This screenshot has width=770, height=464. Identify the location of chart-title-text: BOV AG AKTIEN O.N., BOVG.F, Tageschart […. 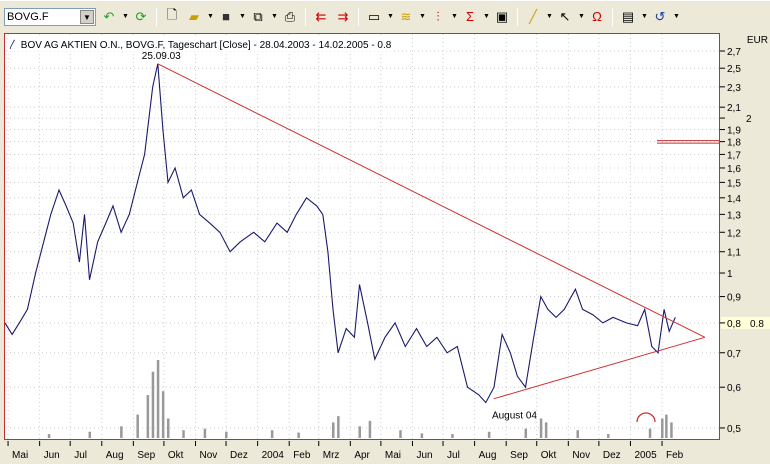
(206, 45).